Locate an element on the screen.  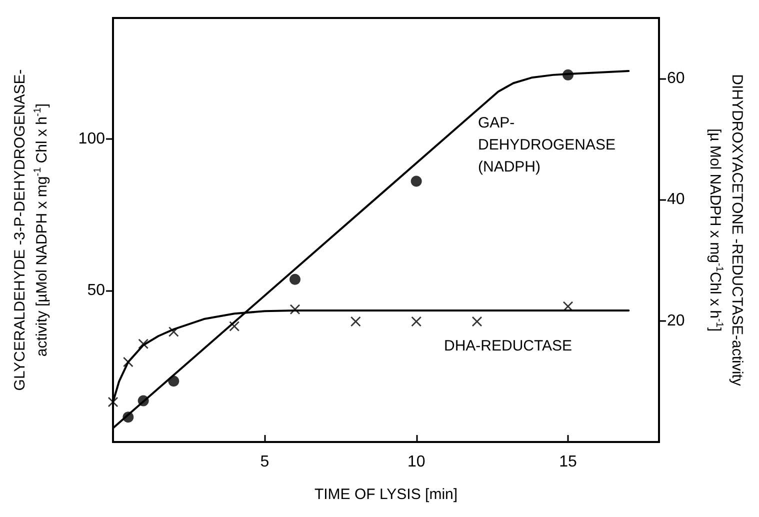
x-tick-label: 10 is located at coordinates (416, 462).